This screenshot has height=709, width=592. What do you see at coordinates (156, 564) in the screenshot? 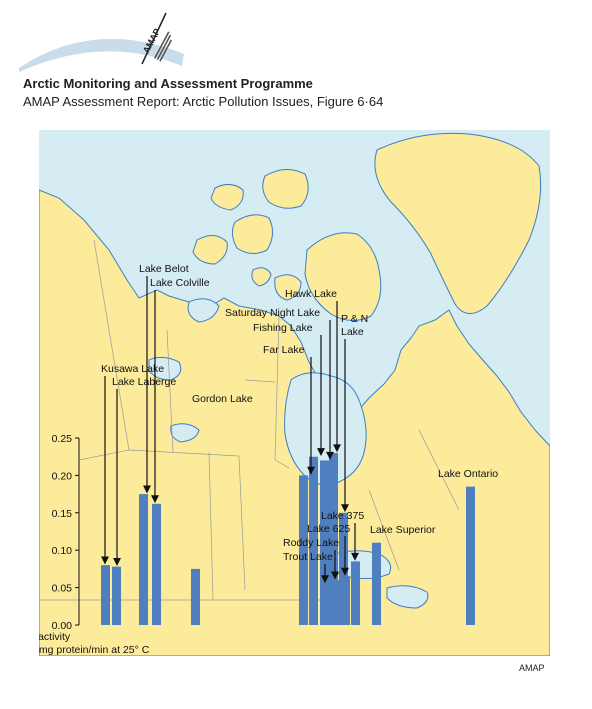
I see `bar-lake-colville` at bounding box center [156, 564].